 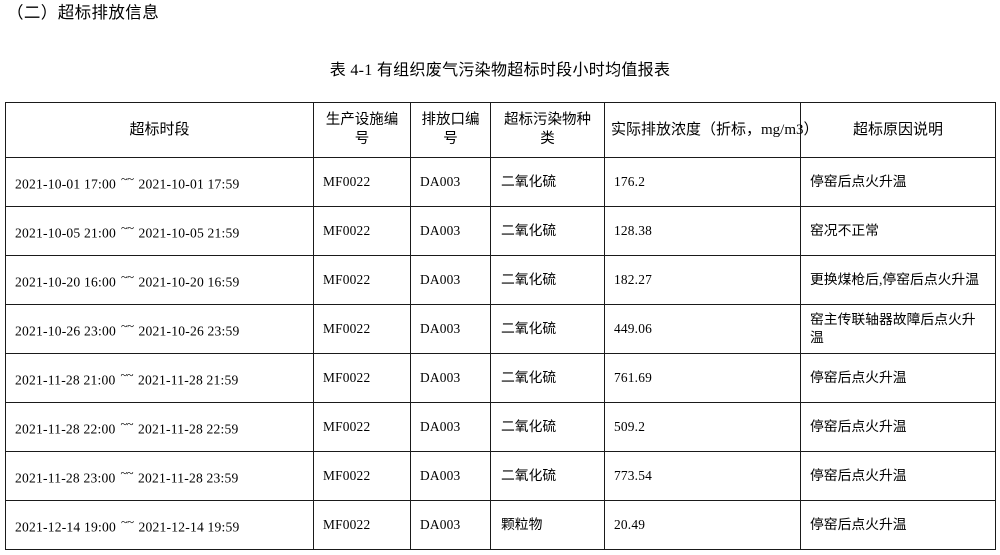 I want to click on cell-concentration: 773.54, so click(x=702, y=476).